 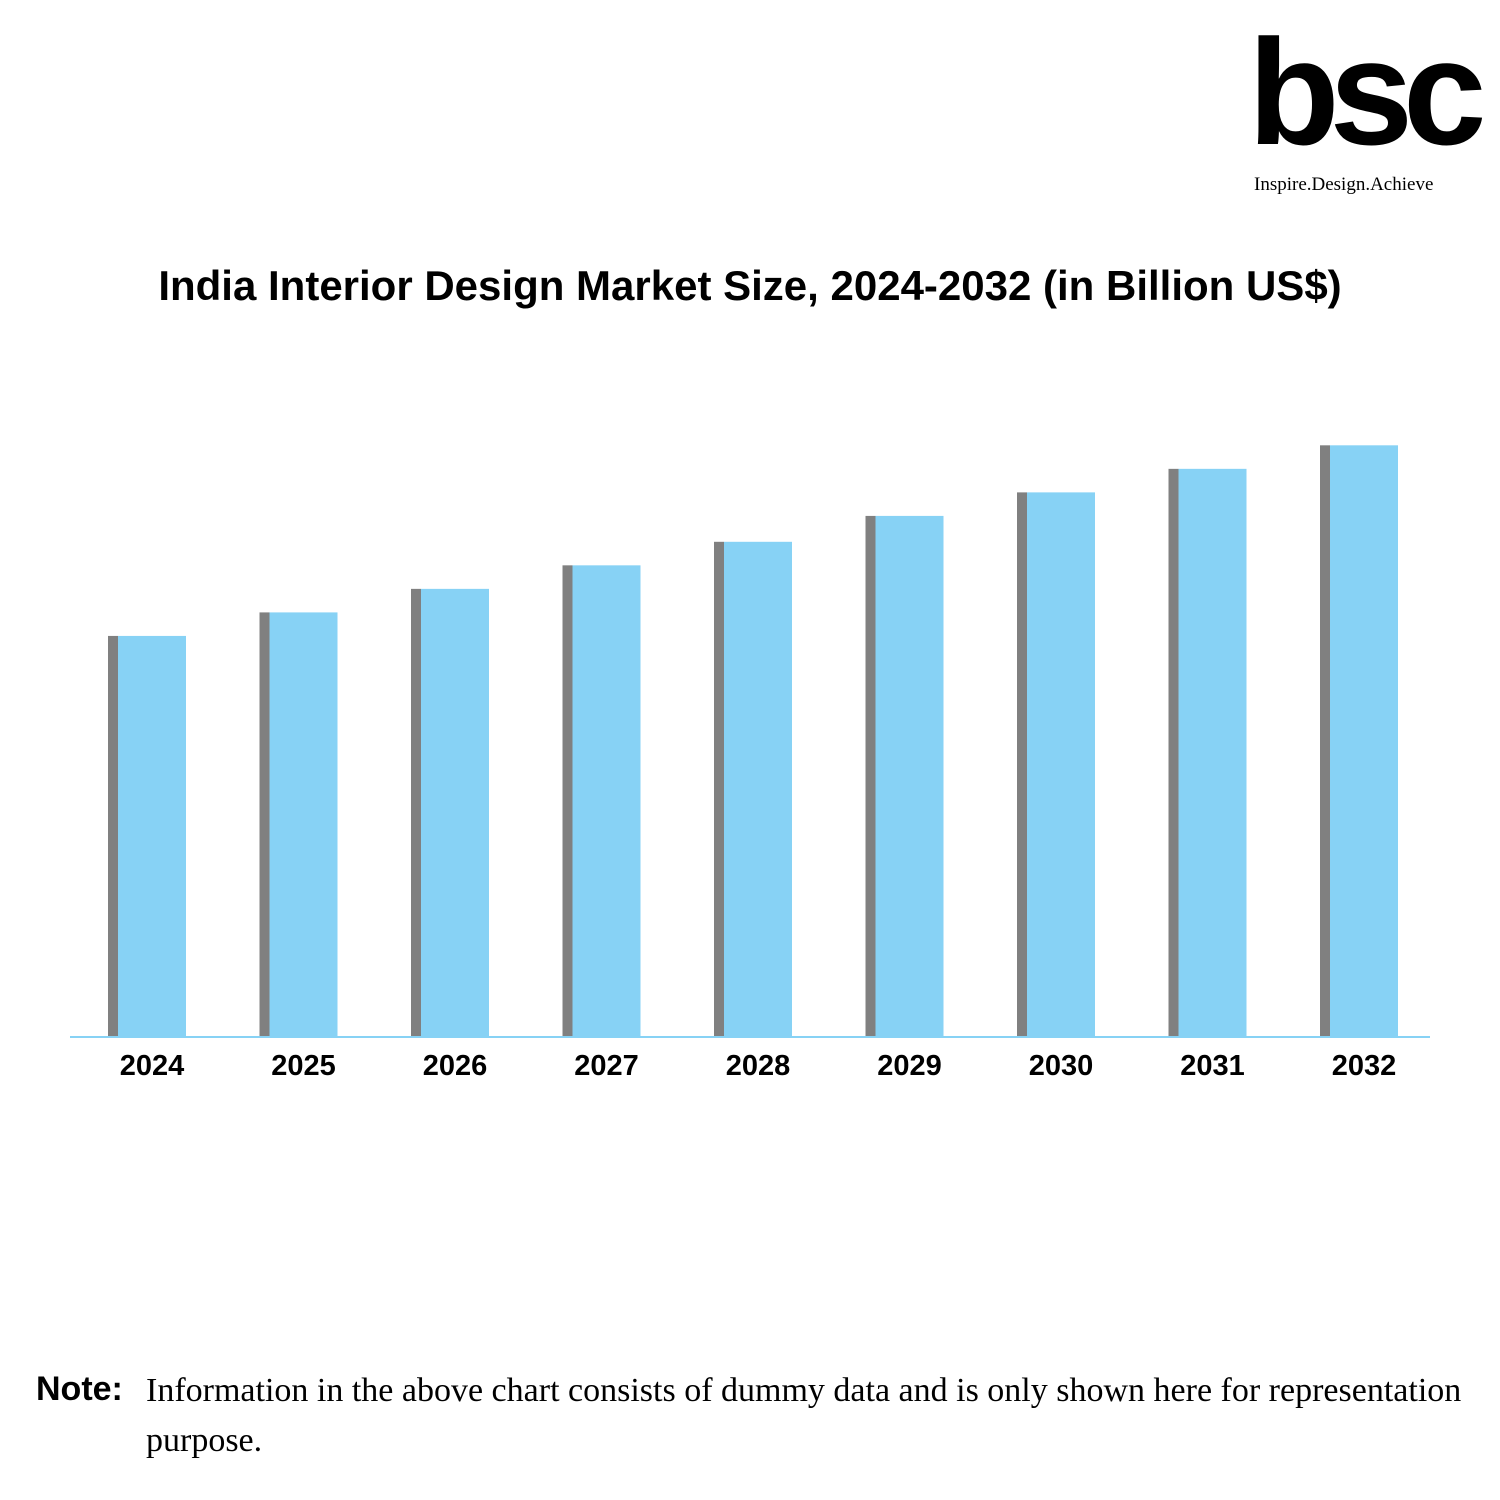 What do you see at coordinates (79, 1389) in the screenshot?
I see `note-label: Note:` at bounding box center [79, 1389].